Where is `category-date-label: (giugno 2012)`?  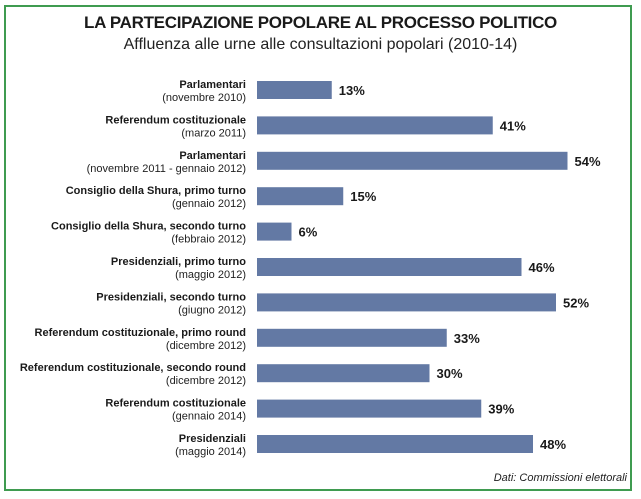 category-date-label: (giugno 2012) is located at coordinates (212, 310).